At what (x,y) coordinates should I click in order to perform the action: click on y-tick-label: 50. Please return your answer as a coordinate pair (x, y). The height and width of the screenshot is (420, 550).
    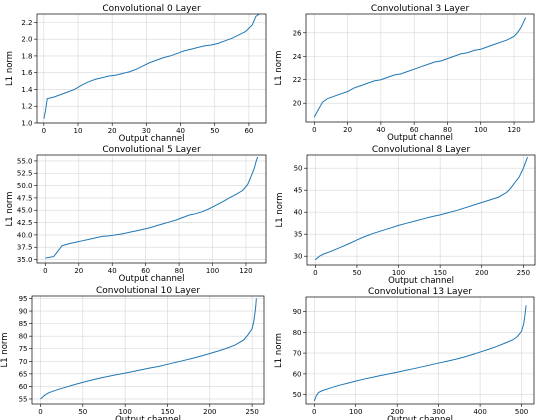
    Looking at the image, I should click on (298, 169).